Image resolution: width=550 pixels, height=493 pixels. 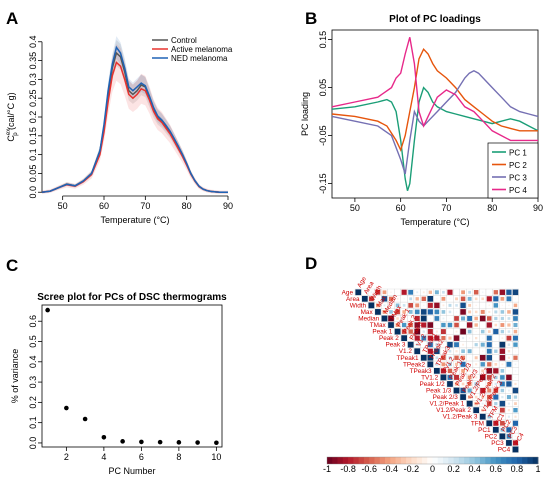 I want to click on series-line-control, so click(x=134, y=122).